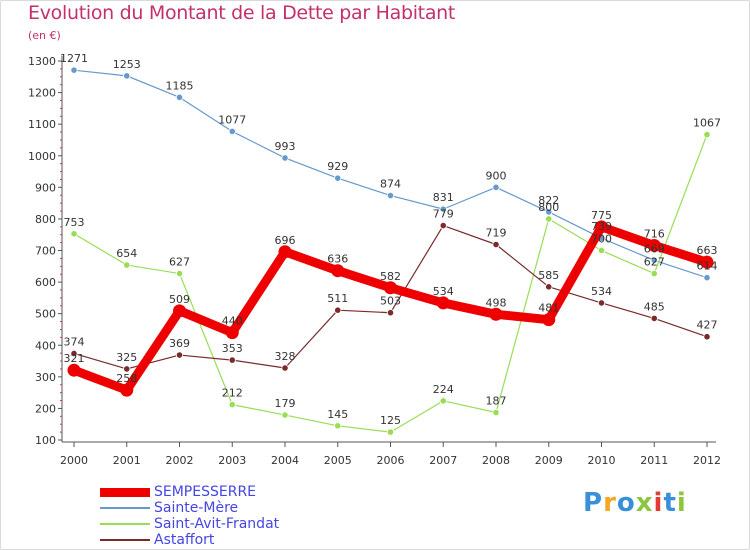 The width and height of the screenshot is (750, 550). I want to click on y-tick-label: 400, so click(45, 345).